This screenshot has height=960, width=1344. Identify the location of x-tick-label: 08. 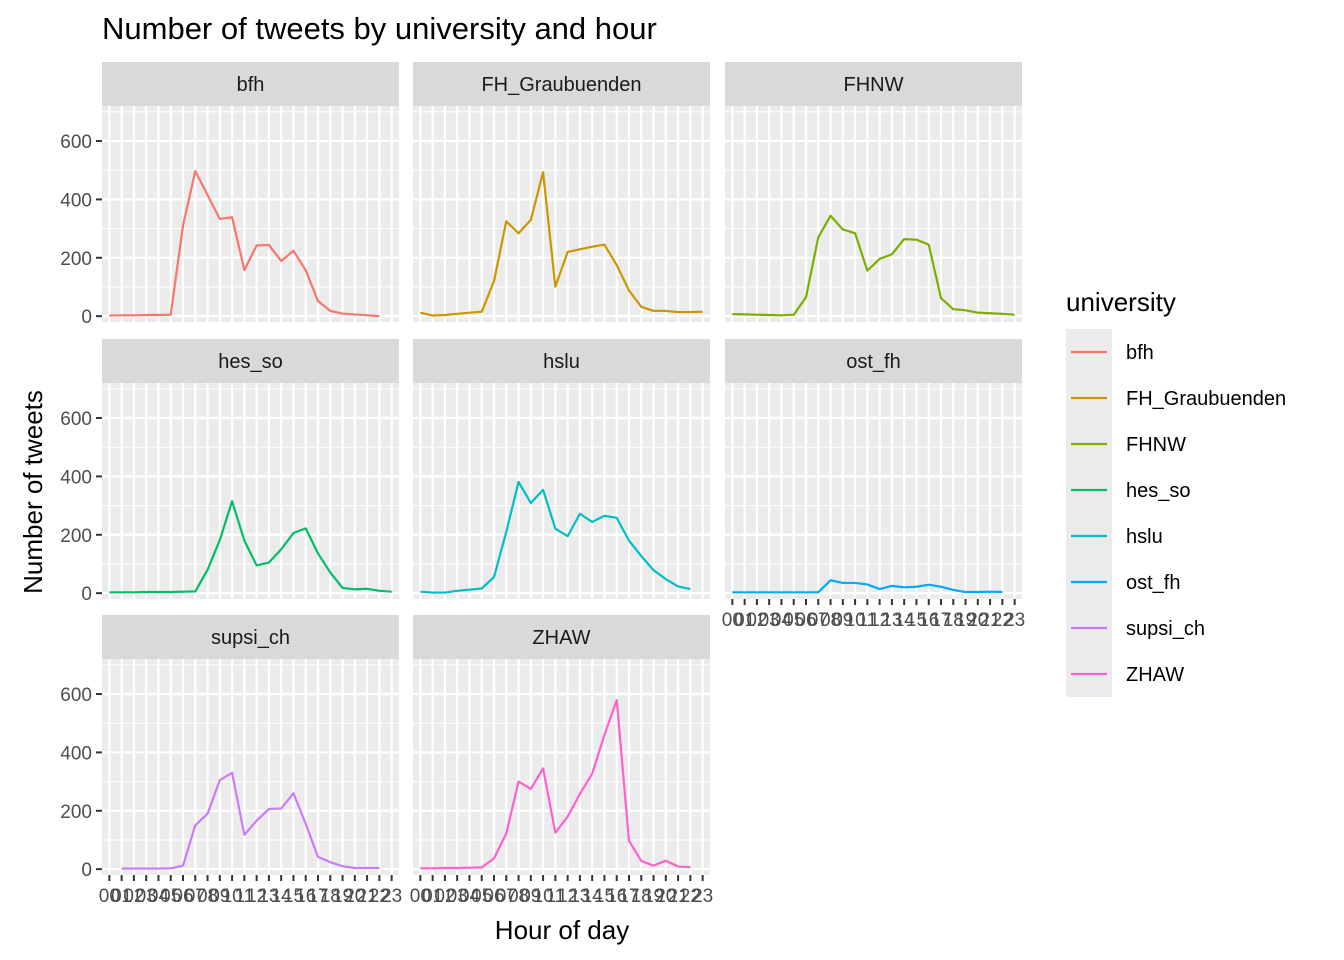
(830, 620).